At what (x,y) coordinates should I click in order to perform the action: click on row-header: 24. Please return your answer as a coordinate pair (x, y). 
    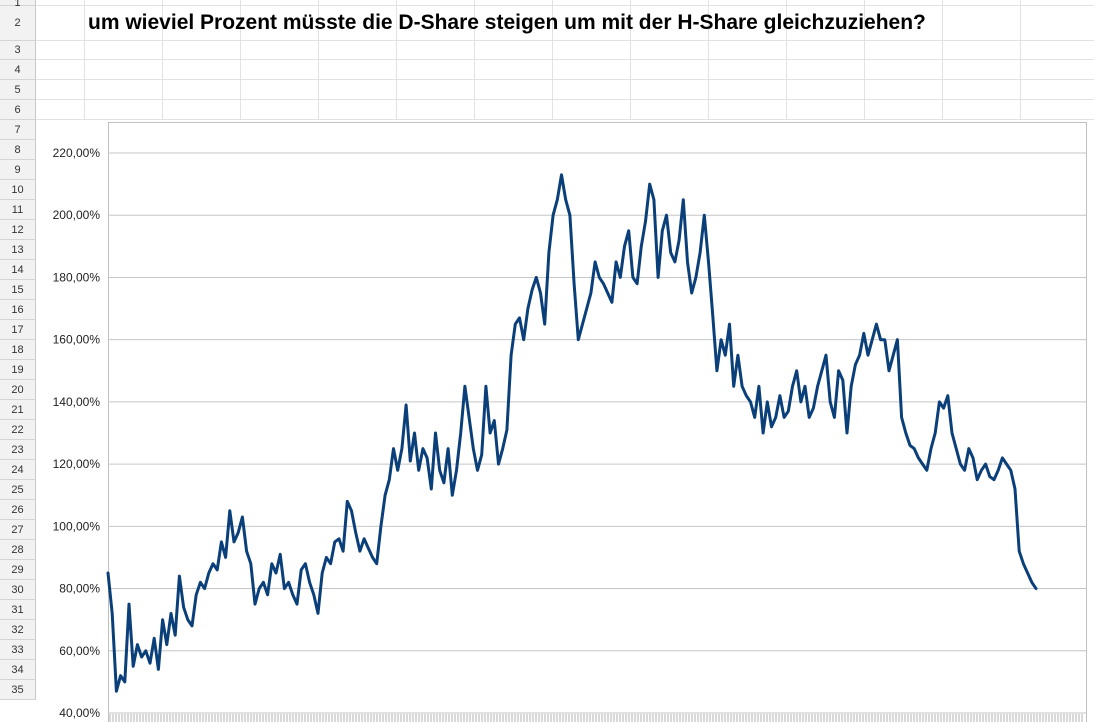
    Looking at the image, I should click on (18, 470).